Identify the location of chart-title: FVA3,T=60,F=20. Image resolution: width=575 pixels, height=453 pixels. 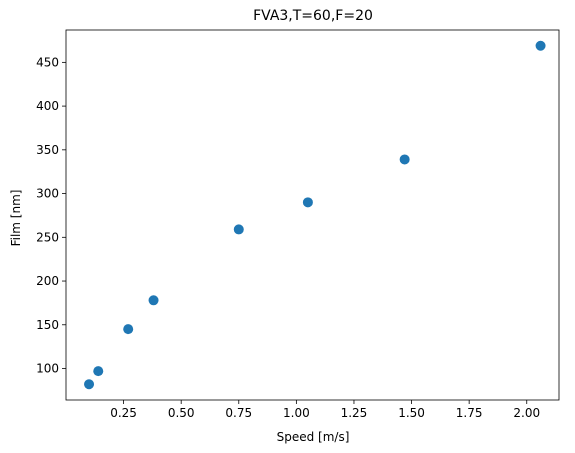
(313, 16).